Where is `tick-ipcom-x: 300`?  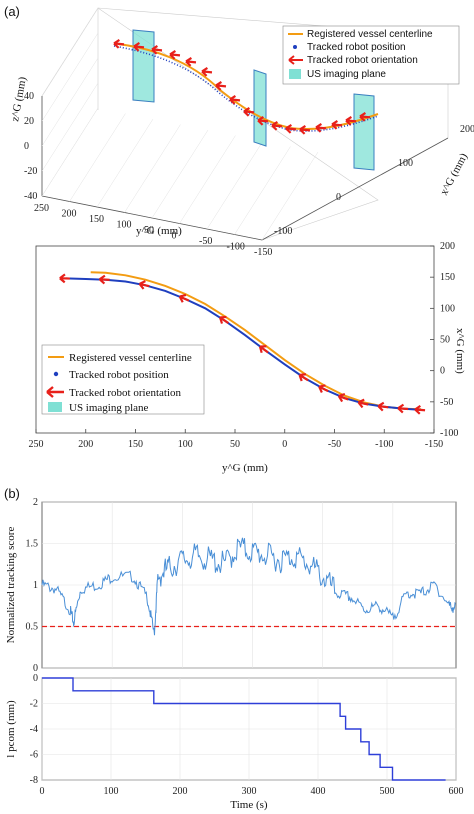
tick-ipcom-x: 300 is located at coordinates (249, 791).